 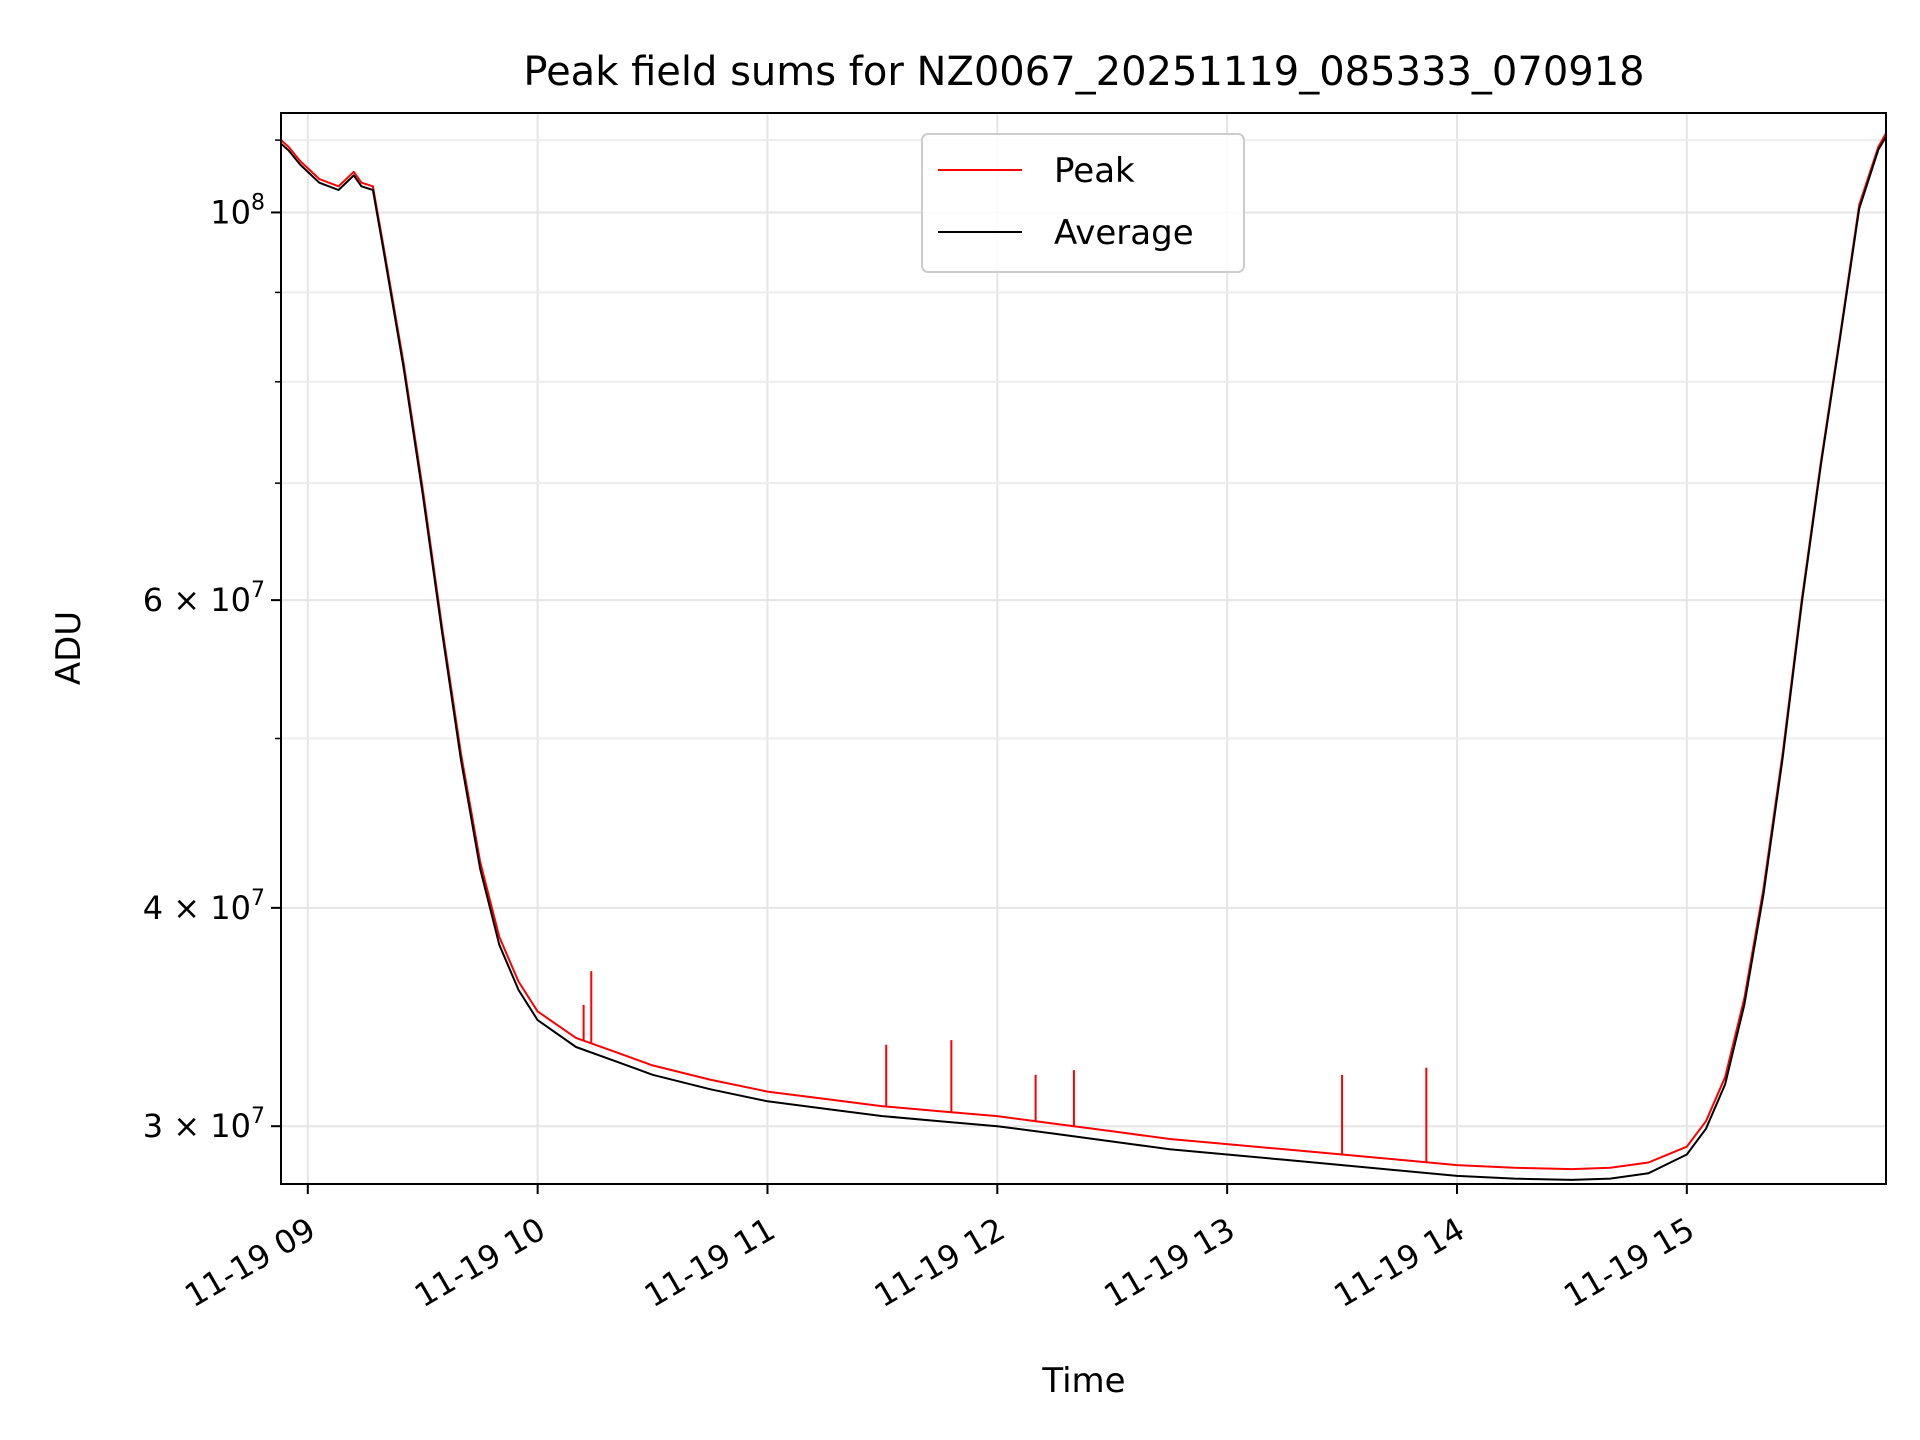 I want to click on legend-box, so click(x=1083, y=203).